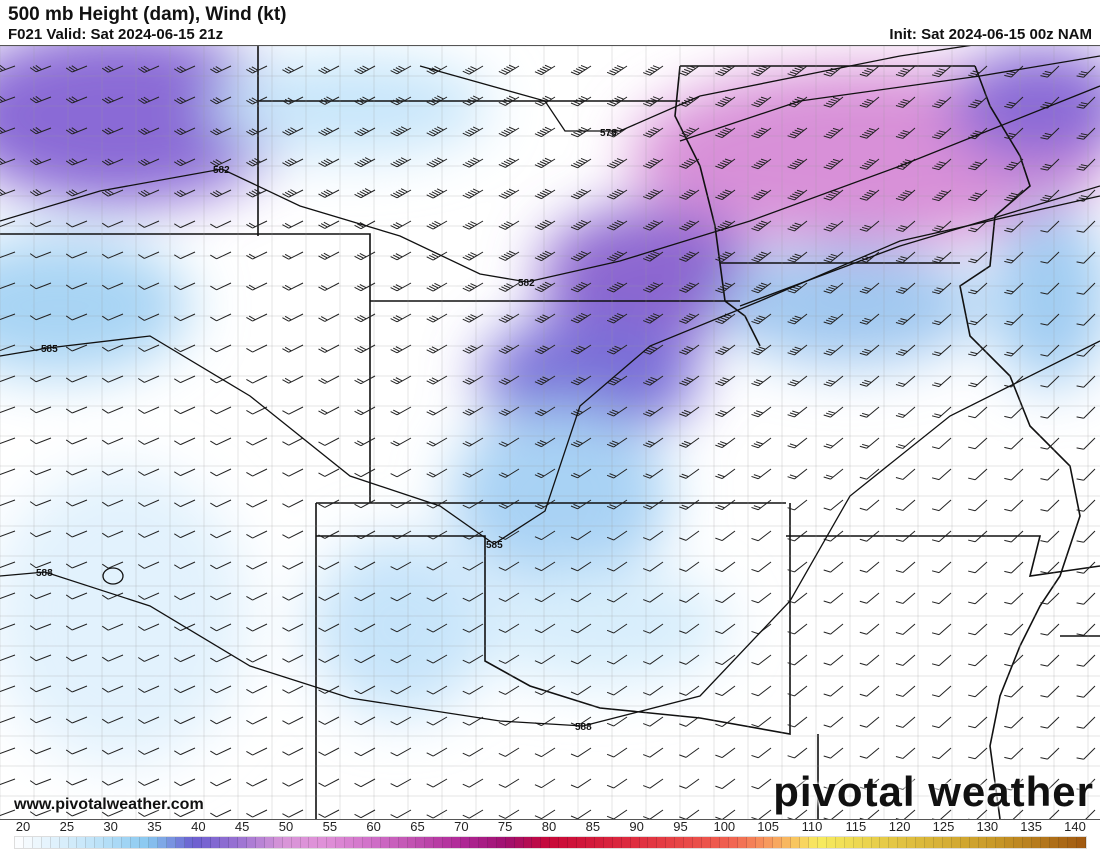  Describe the element at coordinates (109, 804) in the screenshot. I see `website-link: www.pivotalweather.com` at that location.